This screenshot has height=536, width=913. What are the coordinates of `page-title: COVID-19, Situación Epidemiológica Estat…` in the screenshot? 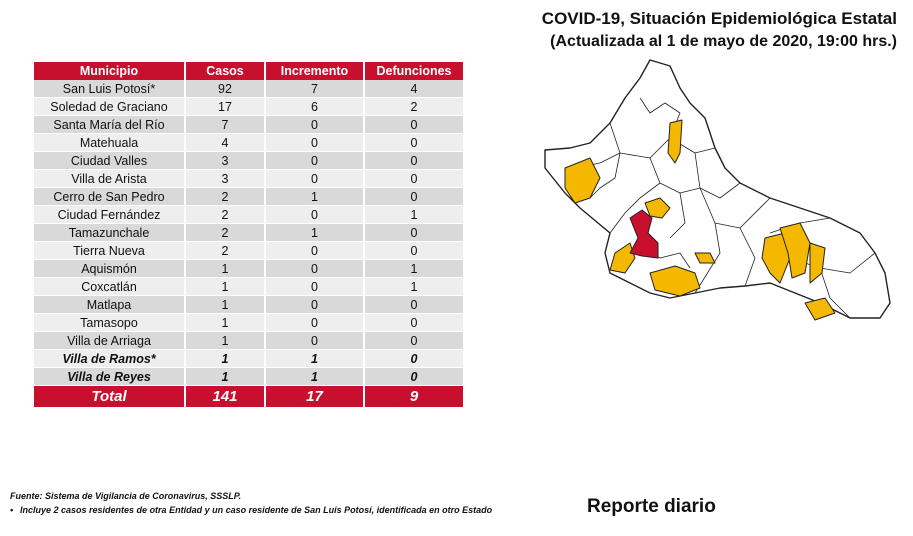 It's located at (719, 18).